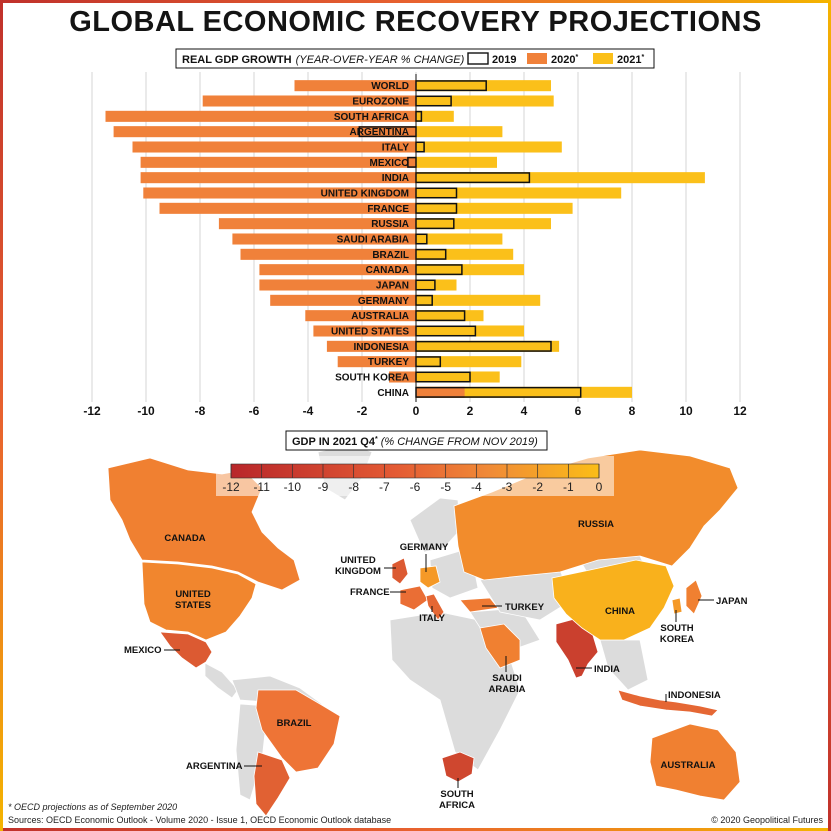 This screenshot has height=831, width=831. Describe the element at coordinates (613, 600) in the screenshot. I see `country-china` at that location.